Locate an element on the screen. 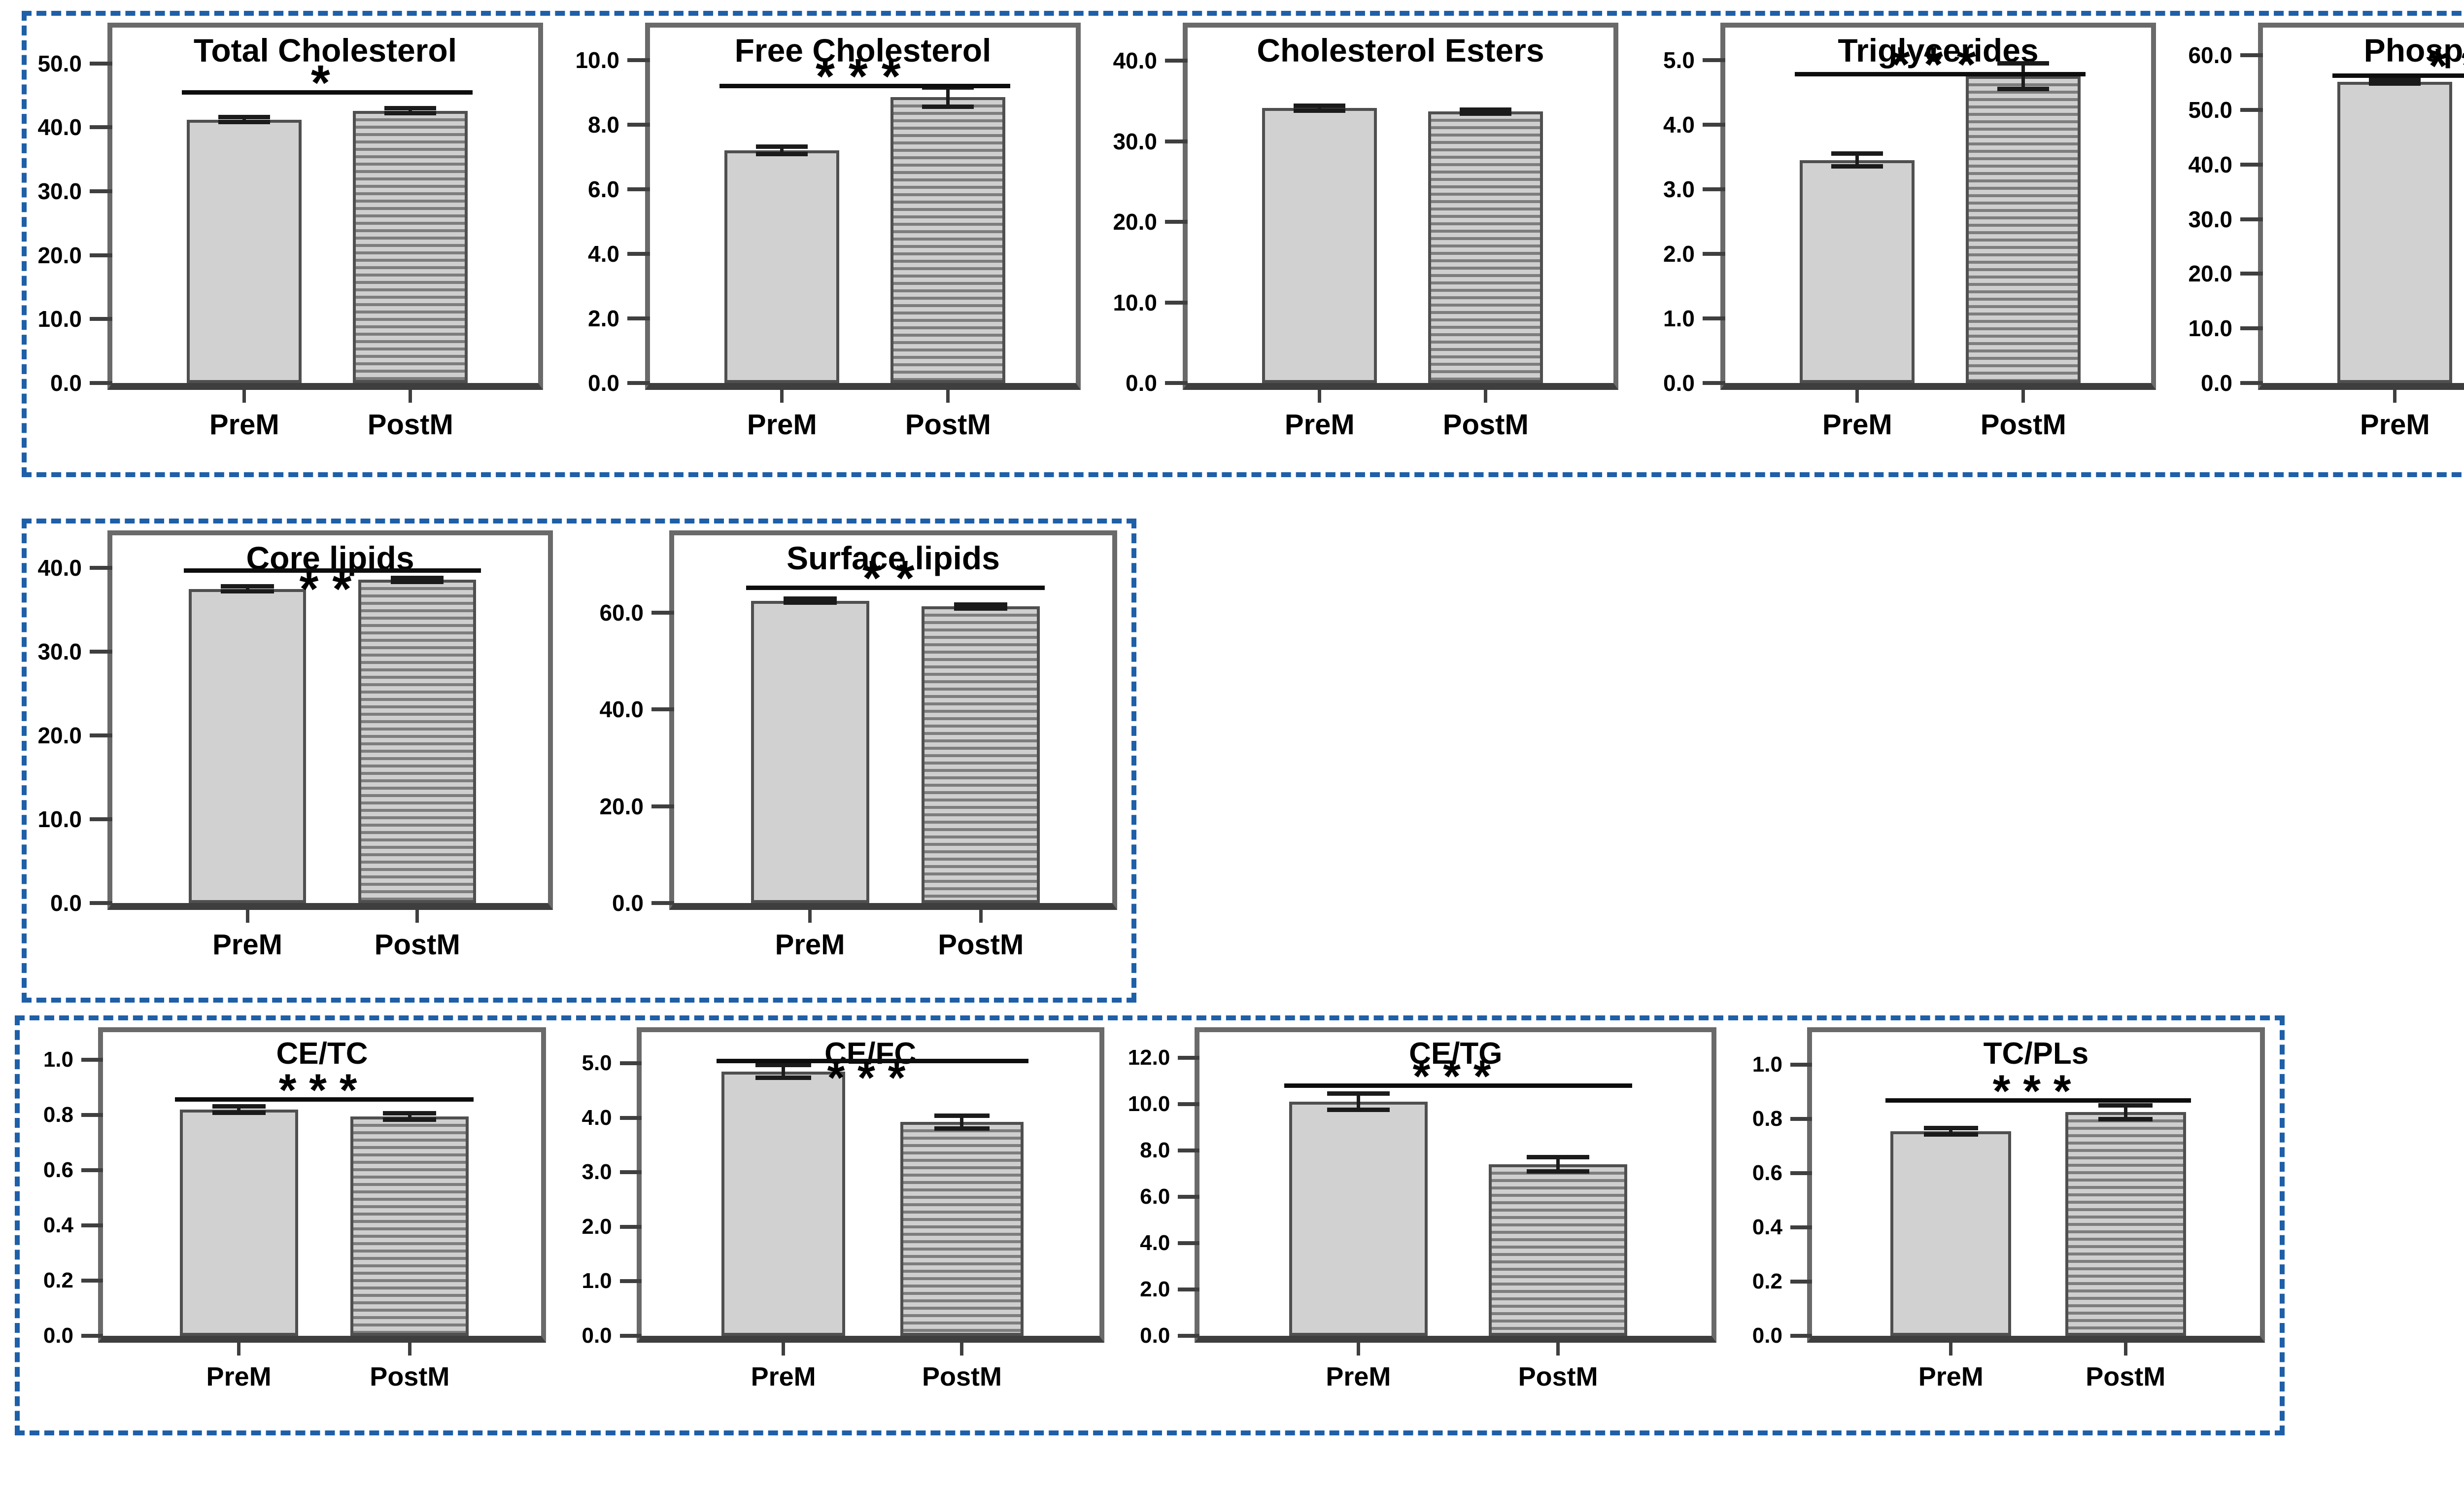  plot-area: TC/PLs *** is located at coordinates (2036, 1185).